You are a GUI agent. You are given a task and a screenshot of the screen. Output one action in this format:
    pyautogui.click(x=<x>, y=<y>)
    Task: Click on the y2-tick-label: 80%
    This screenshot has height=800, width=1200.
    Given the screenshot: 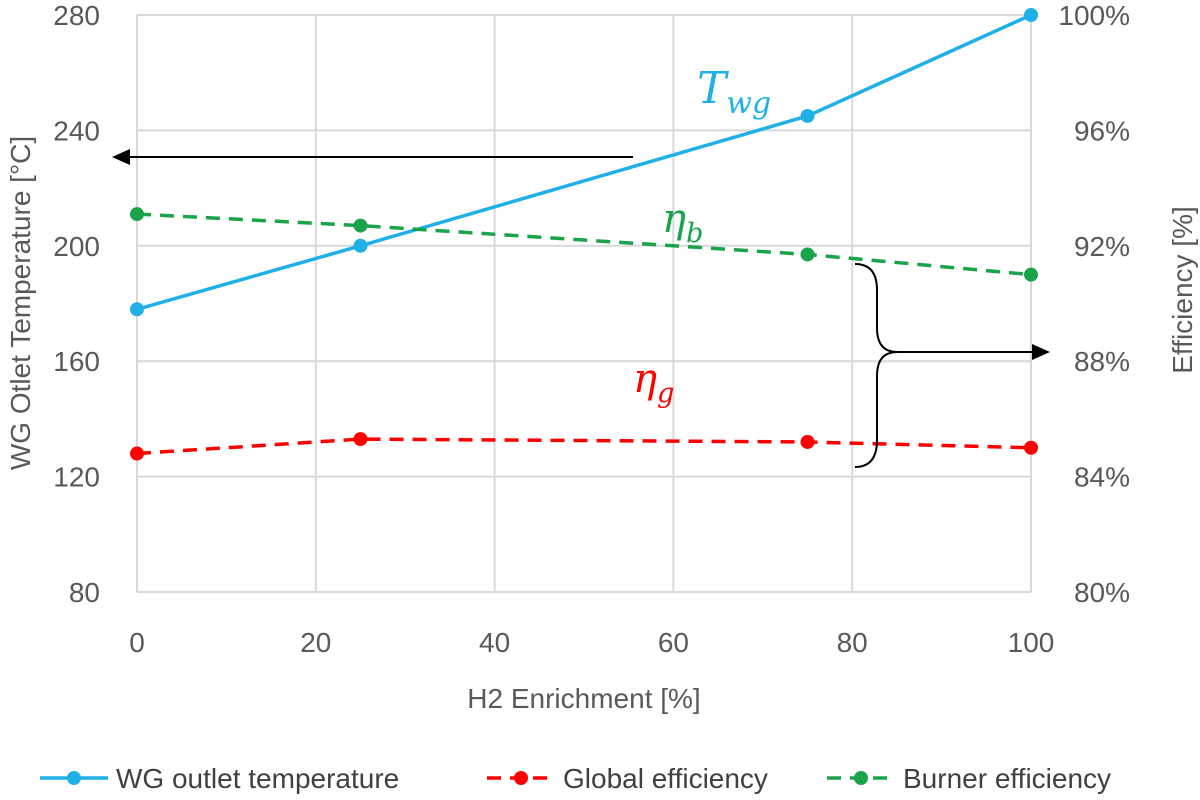 What is the action you would take?
    pyautogui.click(x=1102, y=592)
    